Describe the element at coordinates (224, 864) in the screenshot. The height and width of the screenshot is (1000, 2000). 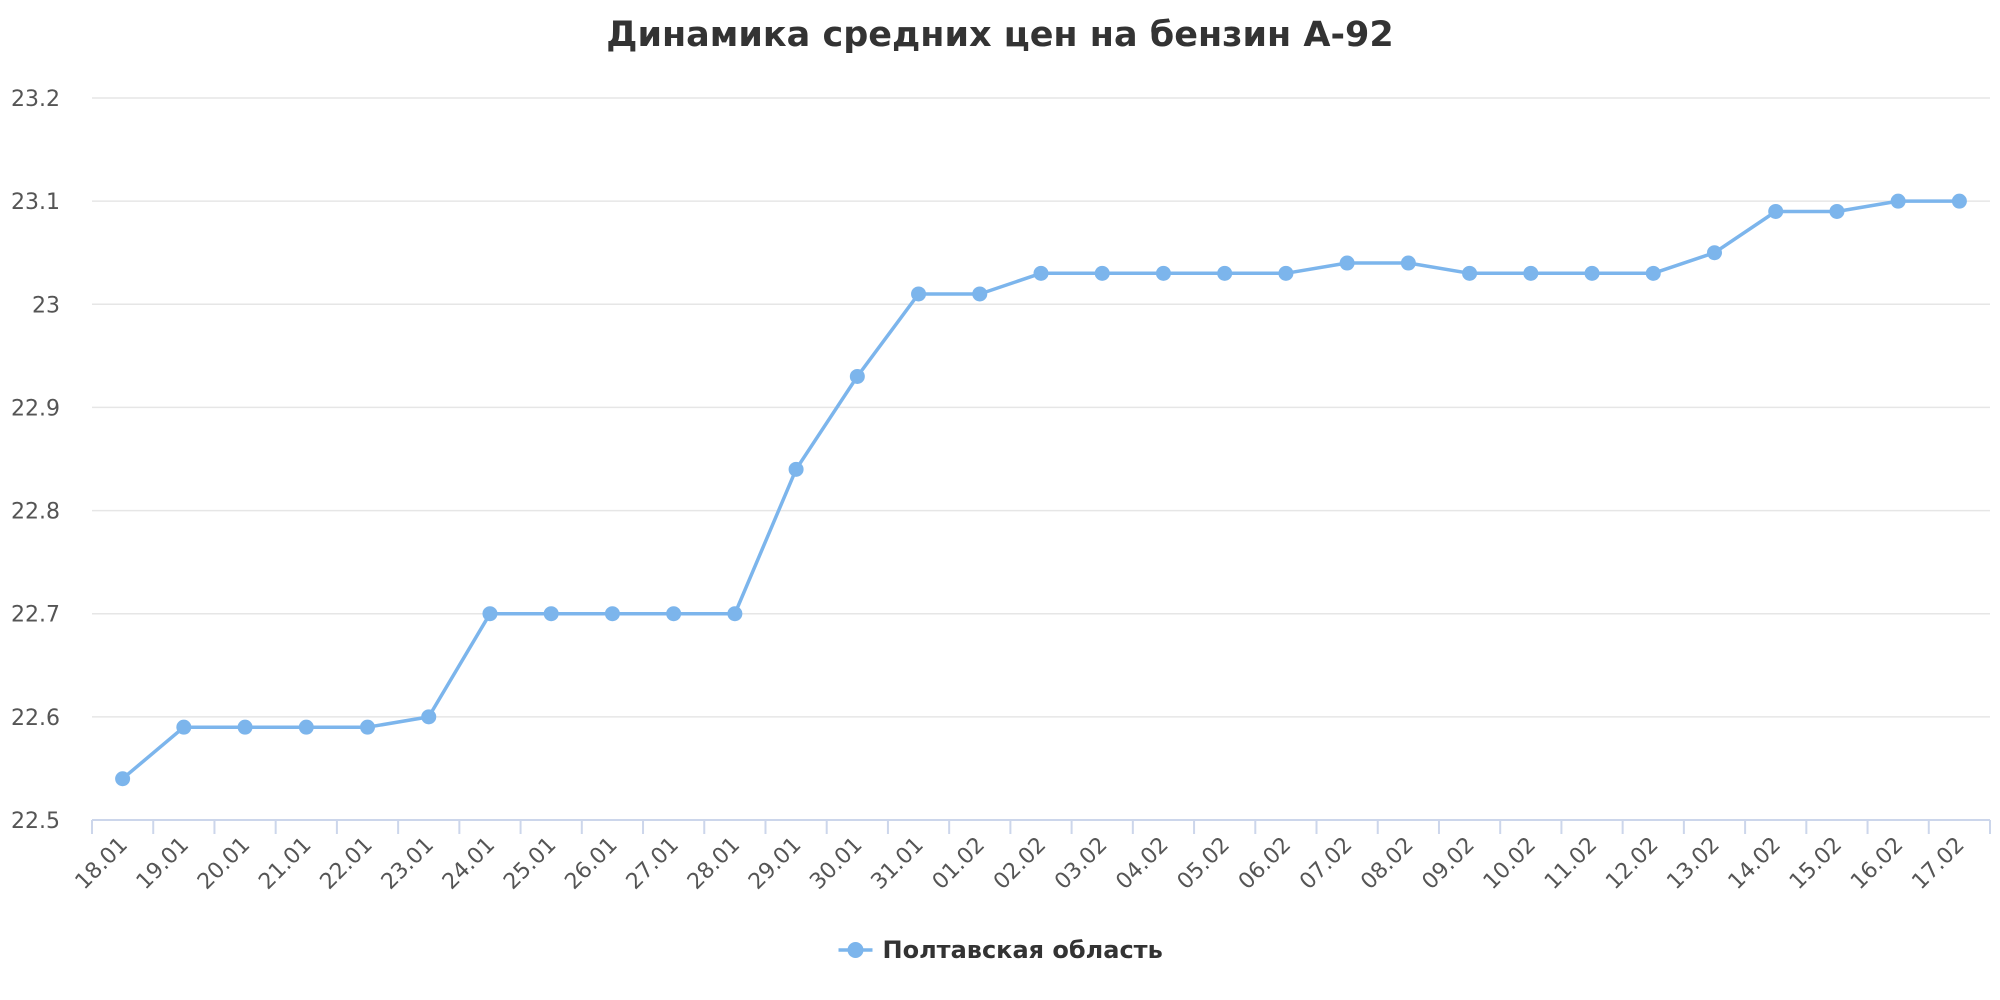
I see `x-tick-label: 20.01` at that location.